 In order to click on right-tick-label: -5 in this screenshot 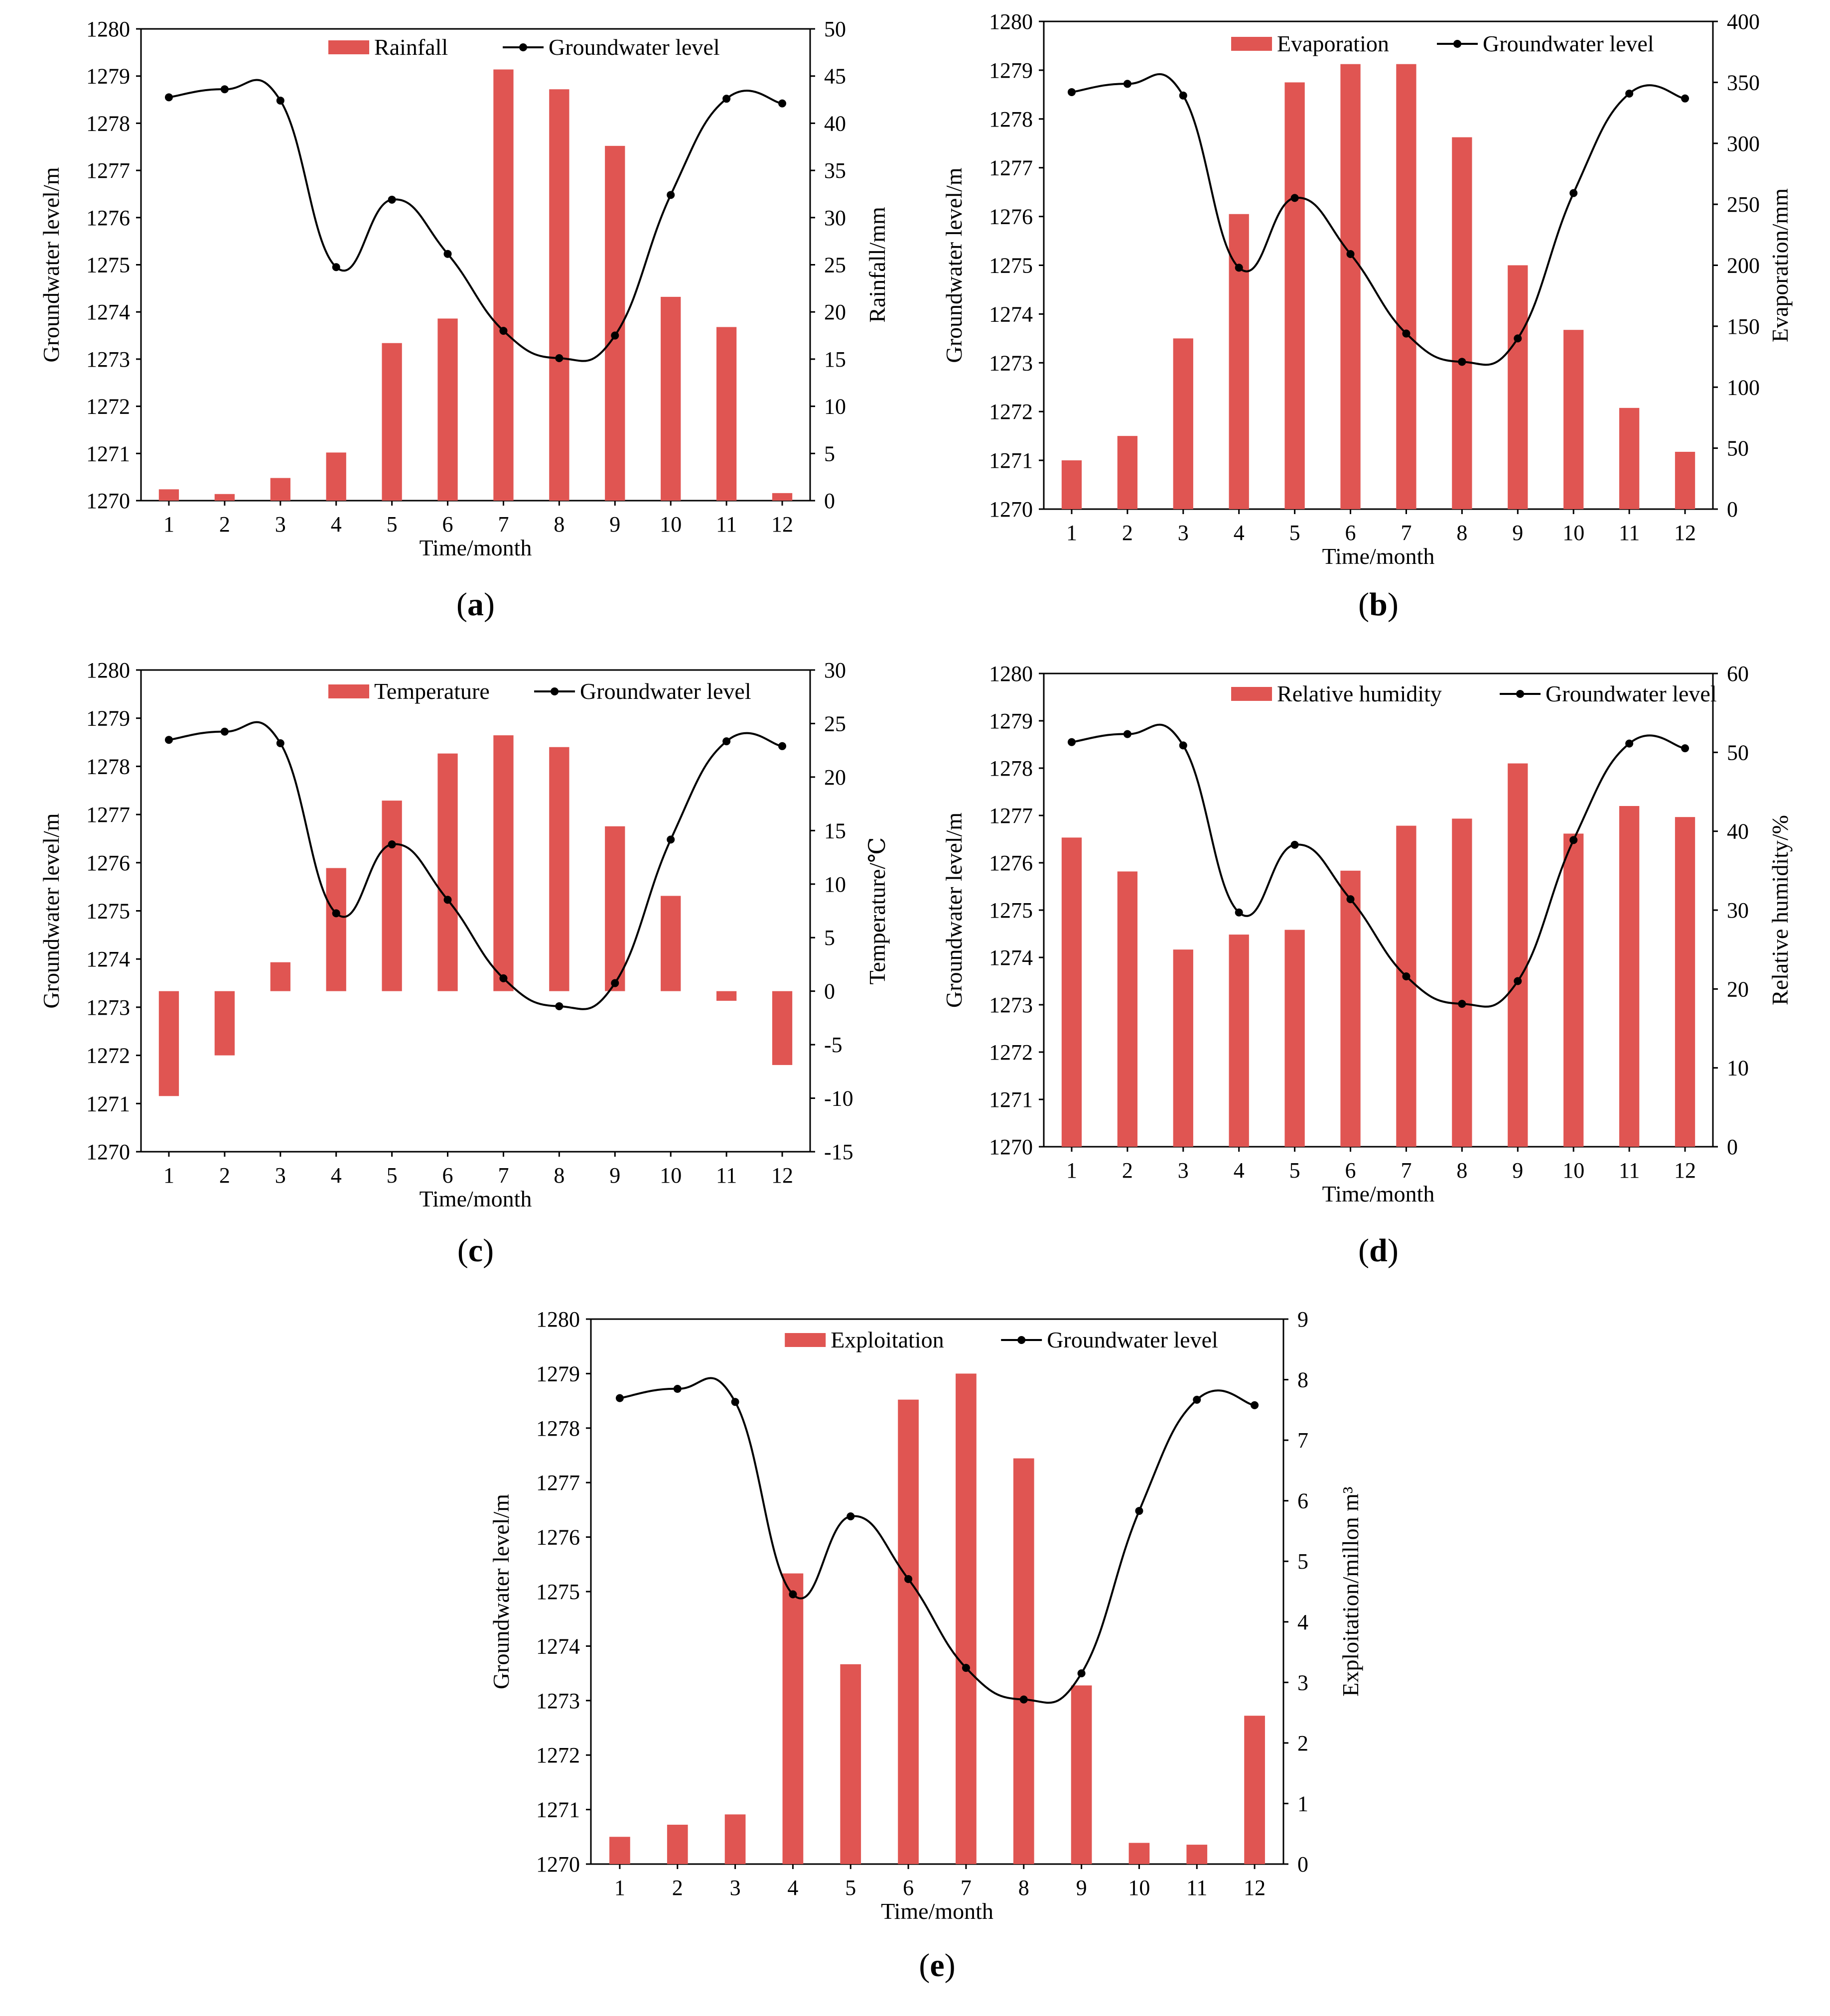, I will do `click(834, 1045)`.